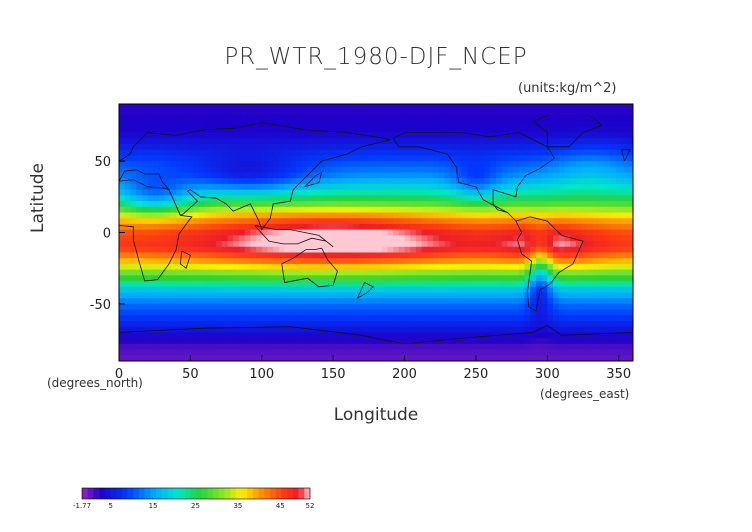 The width and height of the screenshot is (752, 532). I want to click on x-tick-label: 200, so click(404, 374).